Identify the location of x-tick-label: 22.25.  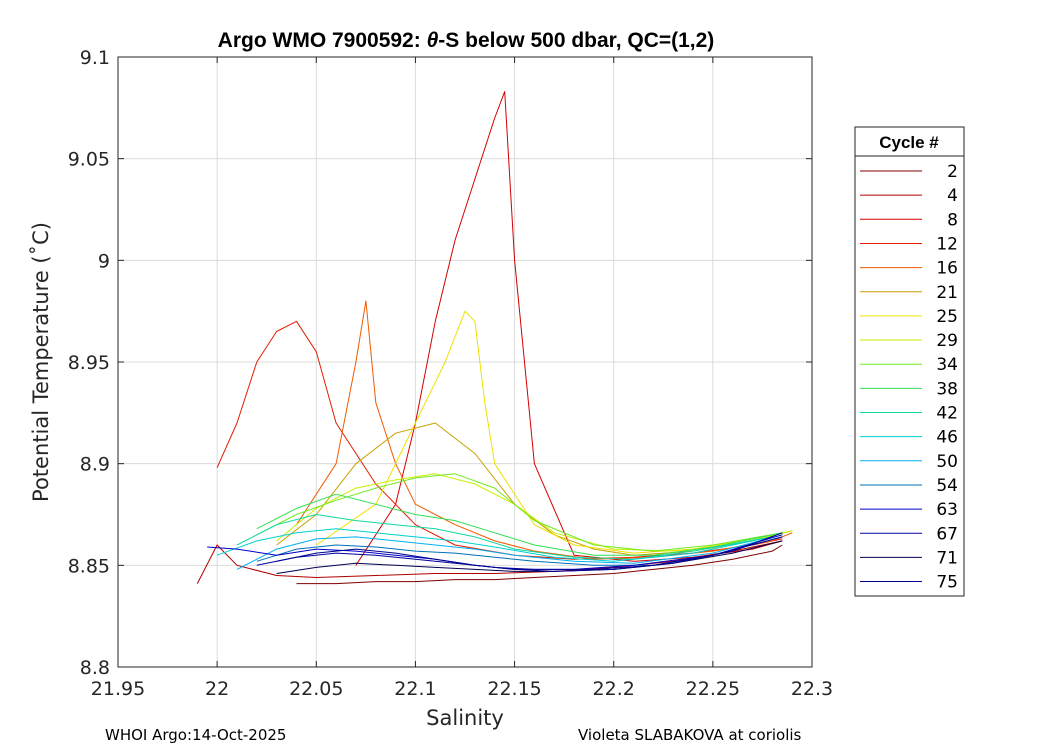
(713, 689).